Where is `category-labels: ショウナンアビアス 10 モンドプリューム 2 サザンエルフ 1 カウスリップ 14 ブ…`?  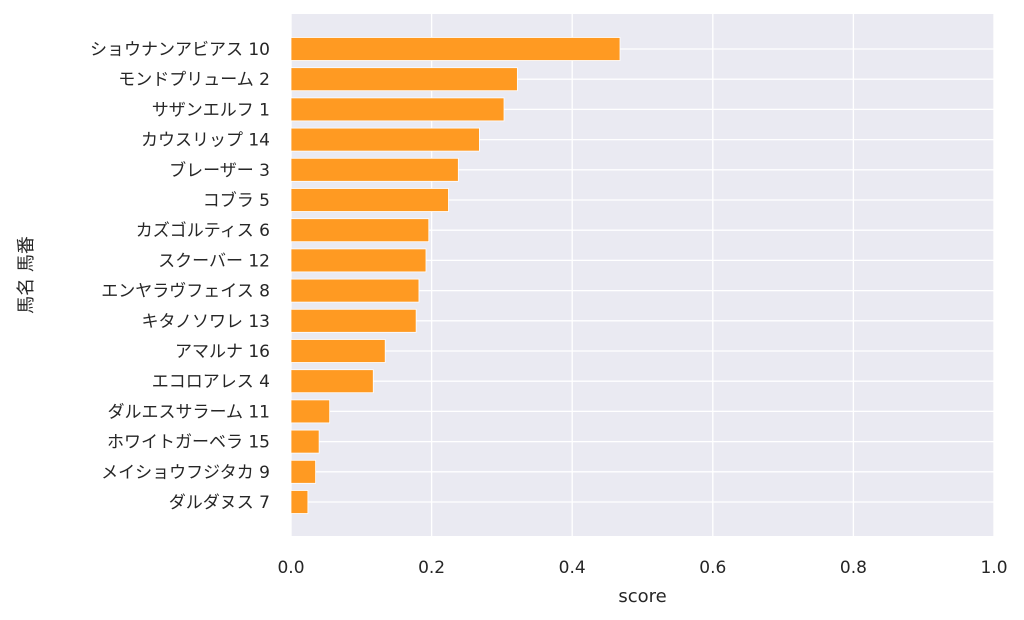
category-labels: ショウナンアビアス 10 モンドプリューム 2 サザンエルフ 1 カウスリップ 14 ブ… is located at coordinates (180, 276).